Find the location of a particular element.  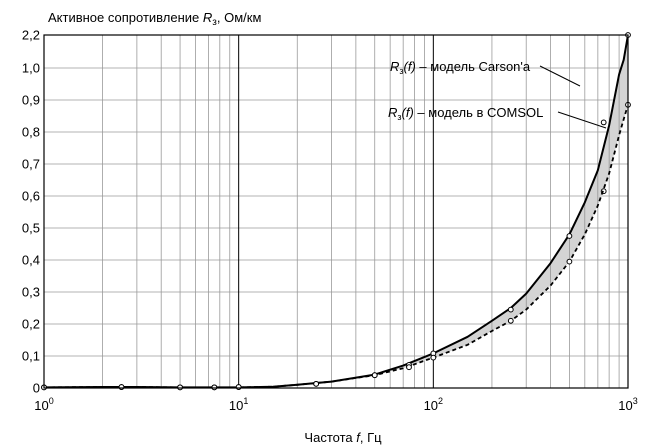

y-tick-label: 0,8 is located at coordinates (31, 132).